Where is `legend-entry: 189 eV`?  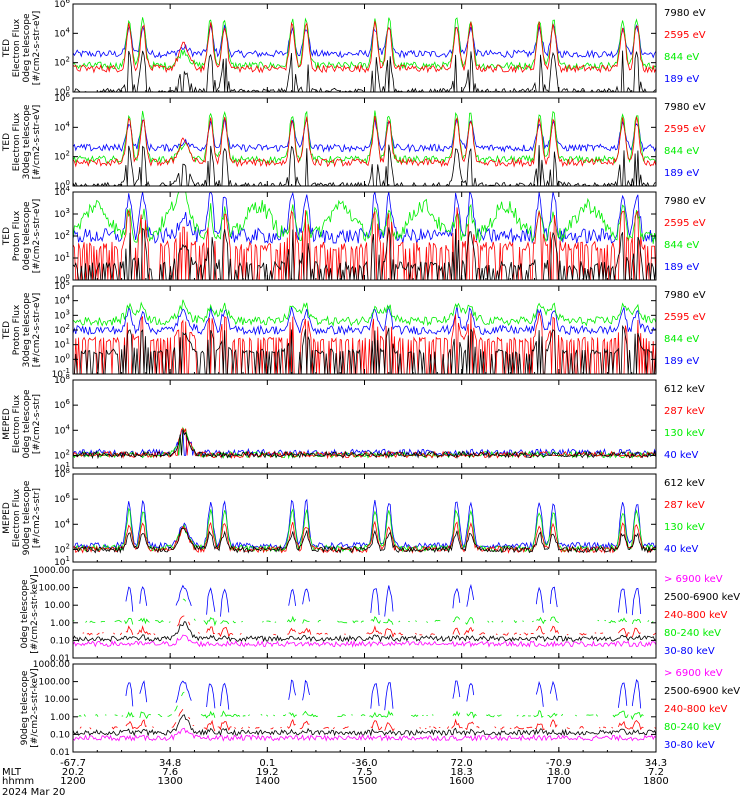 legend-entry: 189 eV is located at coordinates (681, 173).